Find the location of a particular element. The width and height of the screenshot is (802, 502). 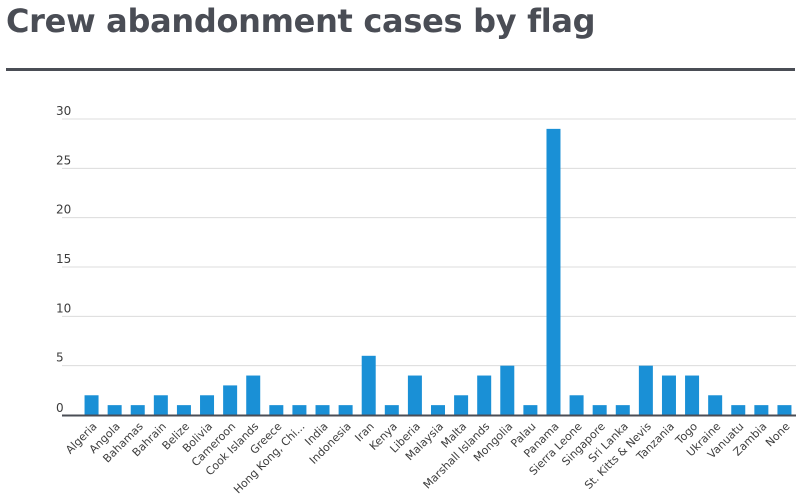

y-tick-label: 5 is located at coordinates (60, 358).